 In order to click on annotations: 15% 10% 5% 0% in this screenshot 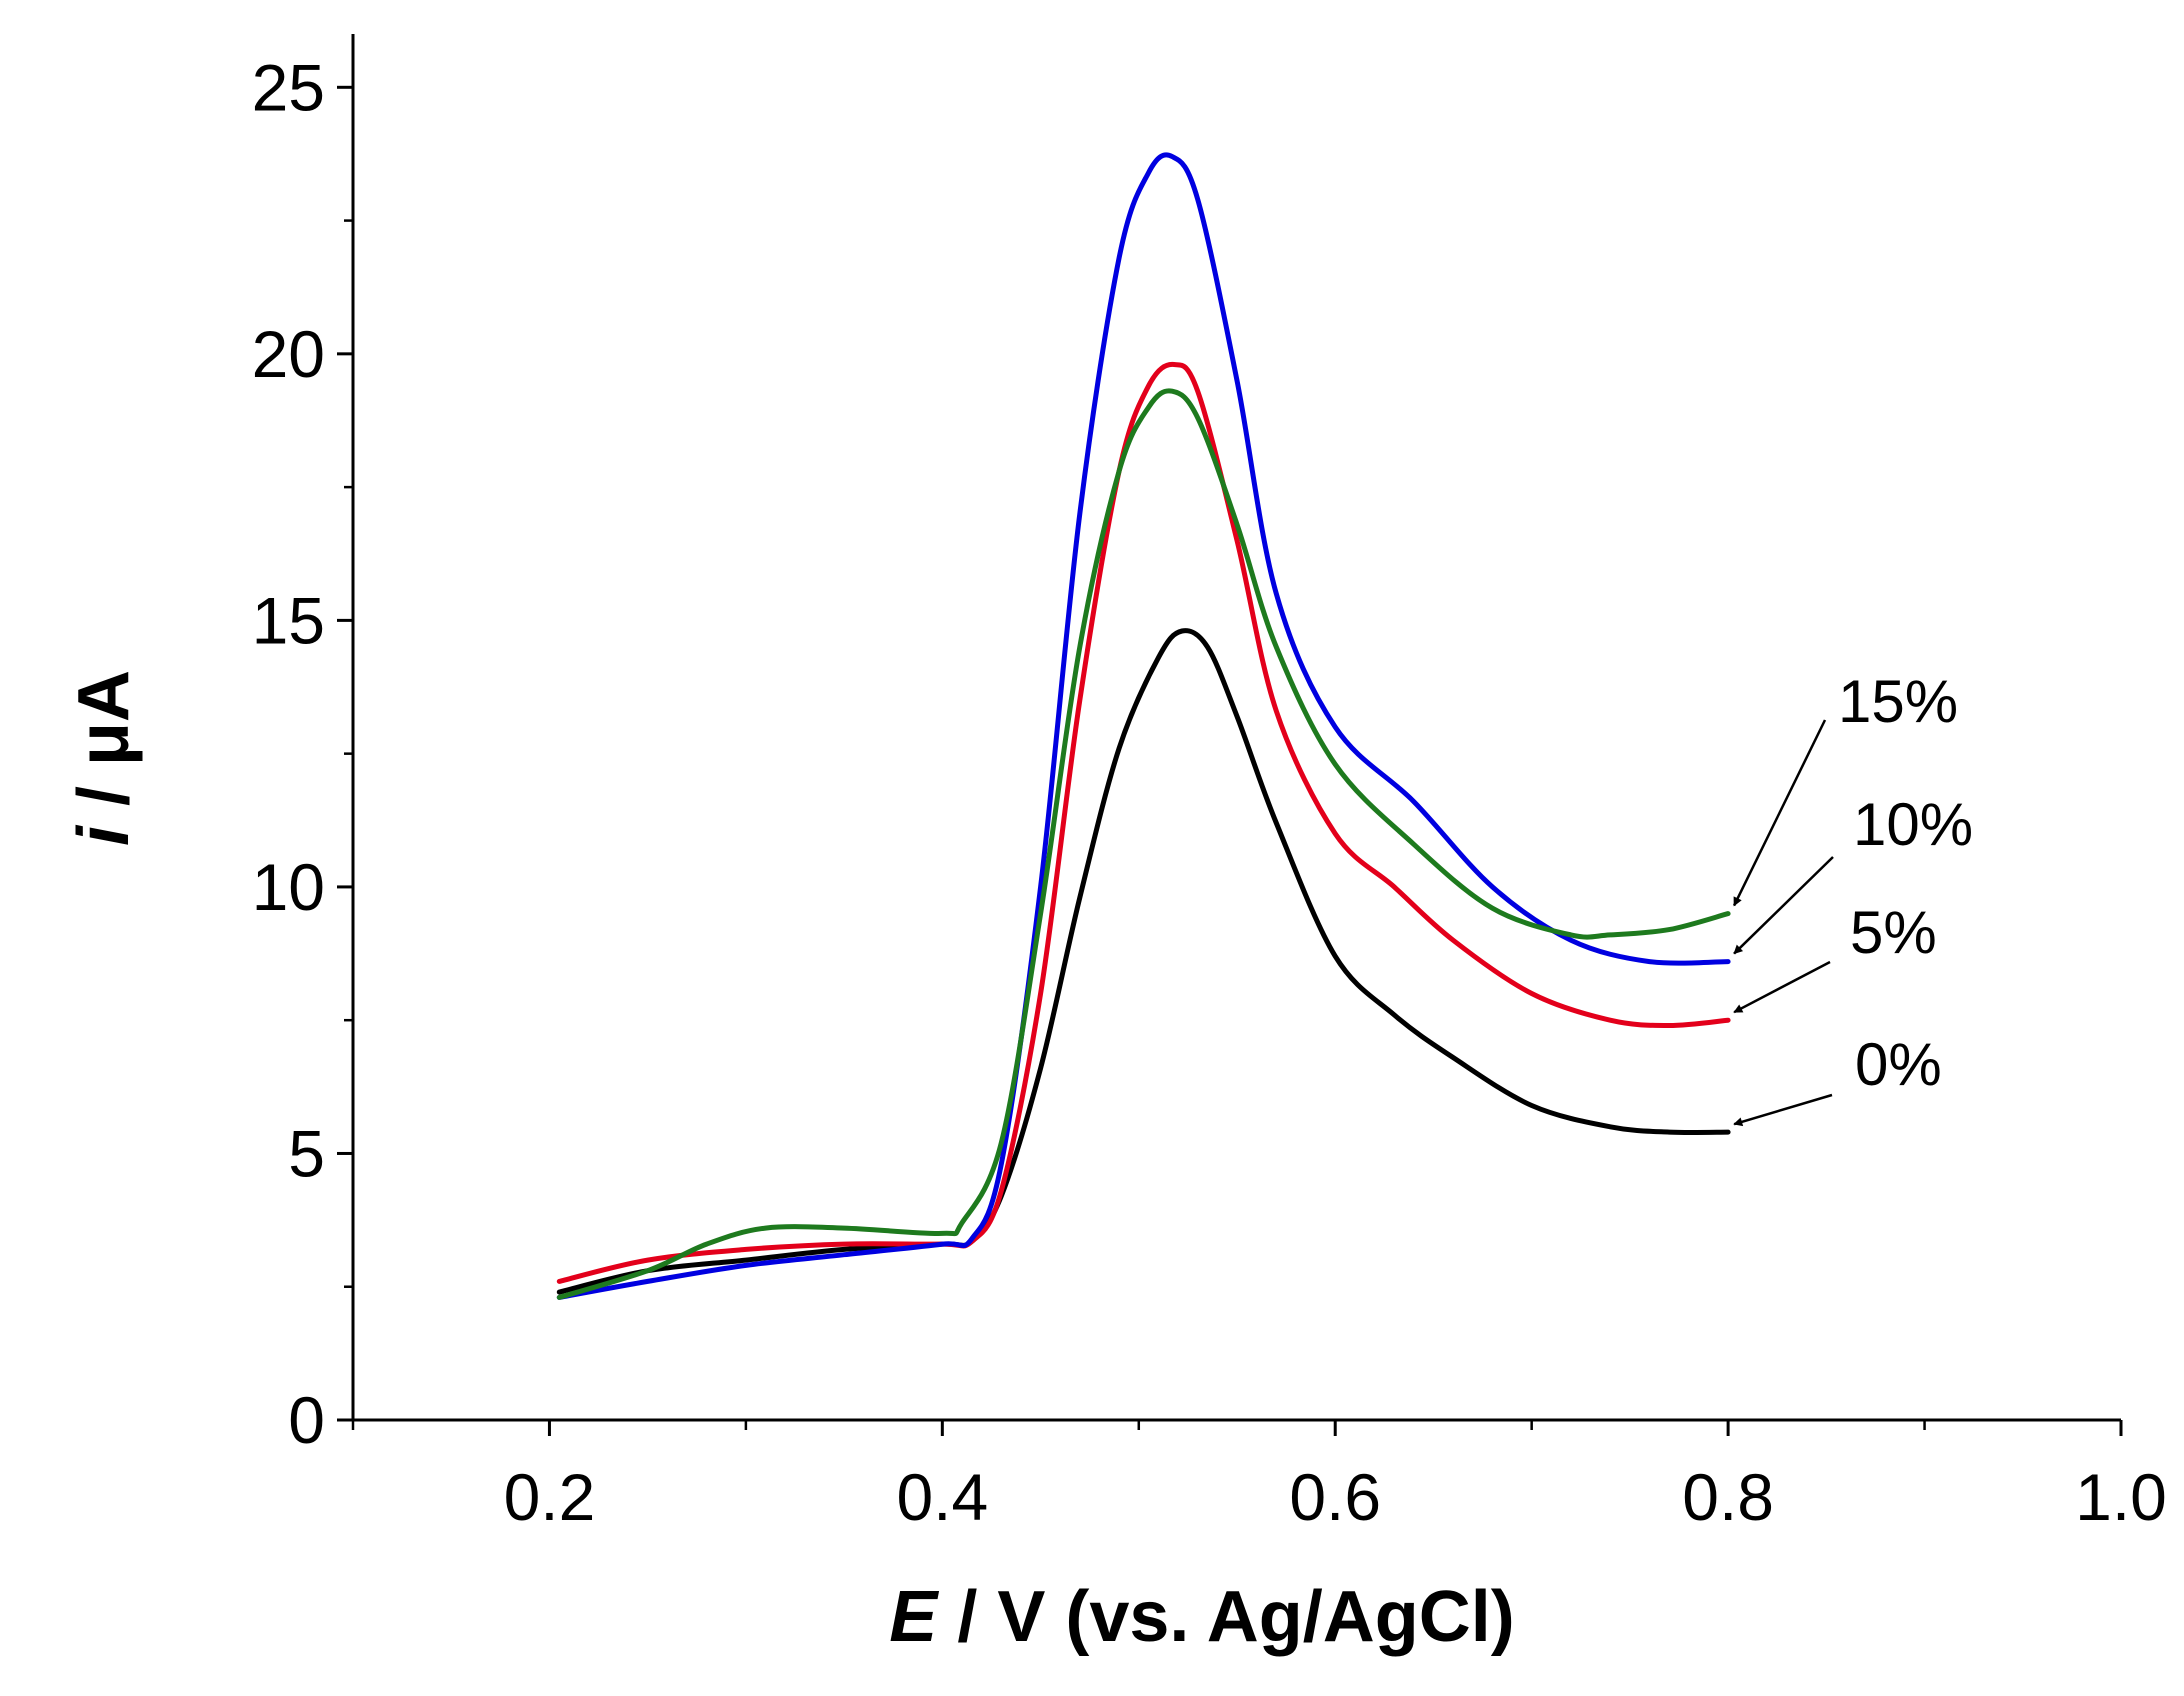, I will do `click(1852, 897)`.